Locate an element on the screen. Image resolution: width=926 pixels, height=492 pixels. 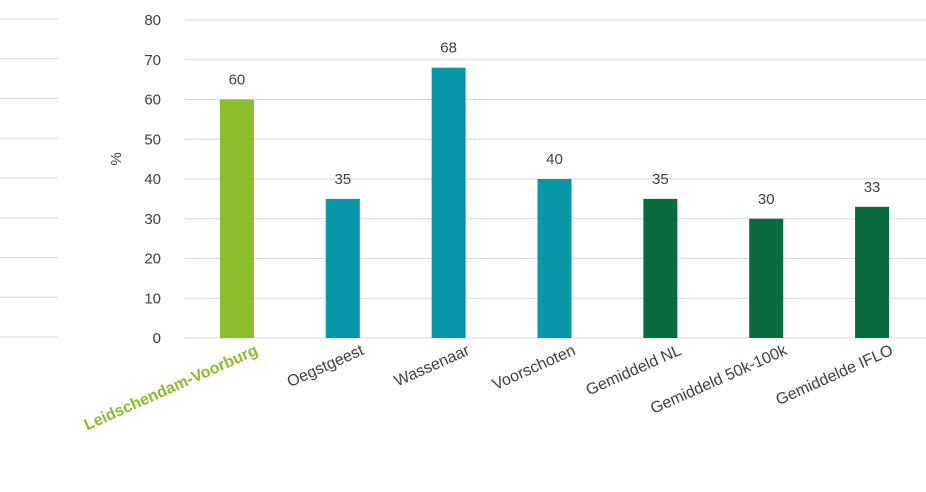
category-label: Oegstgeest is located at coordinates (326, 366).